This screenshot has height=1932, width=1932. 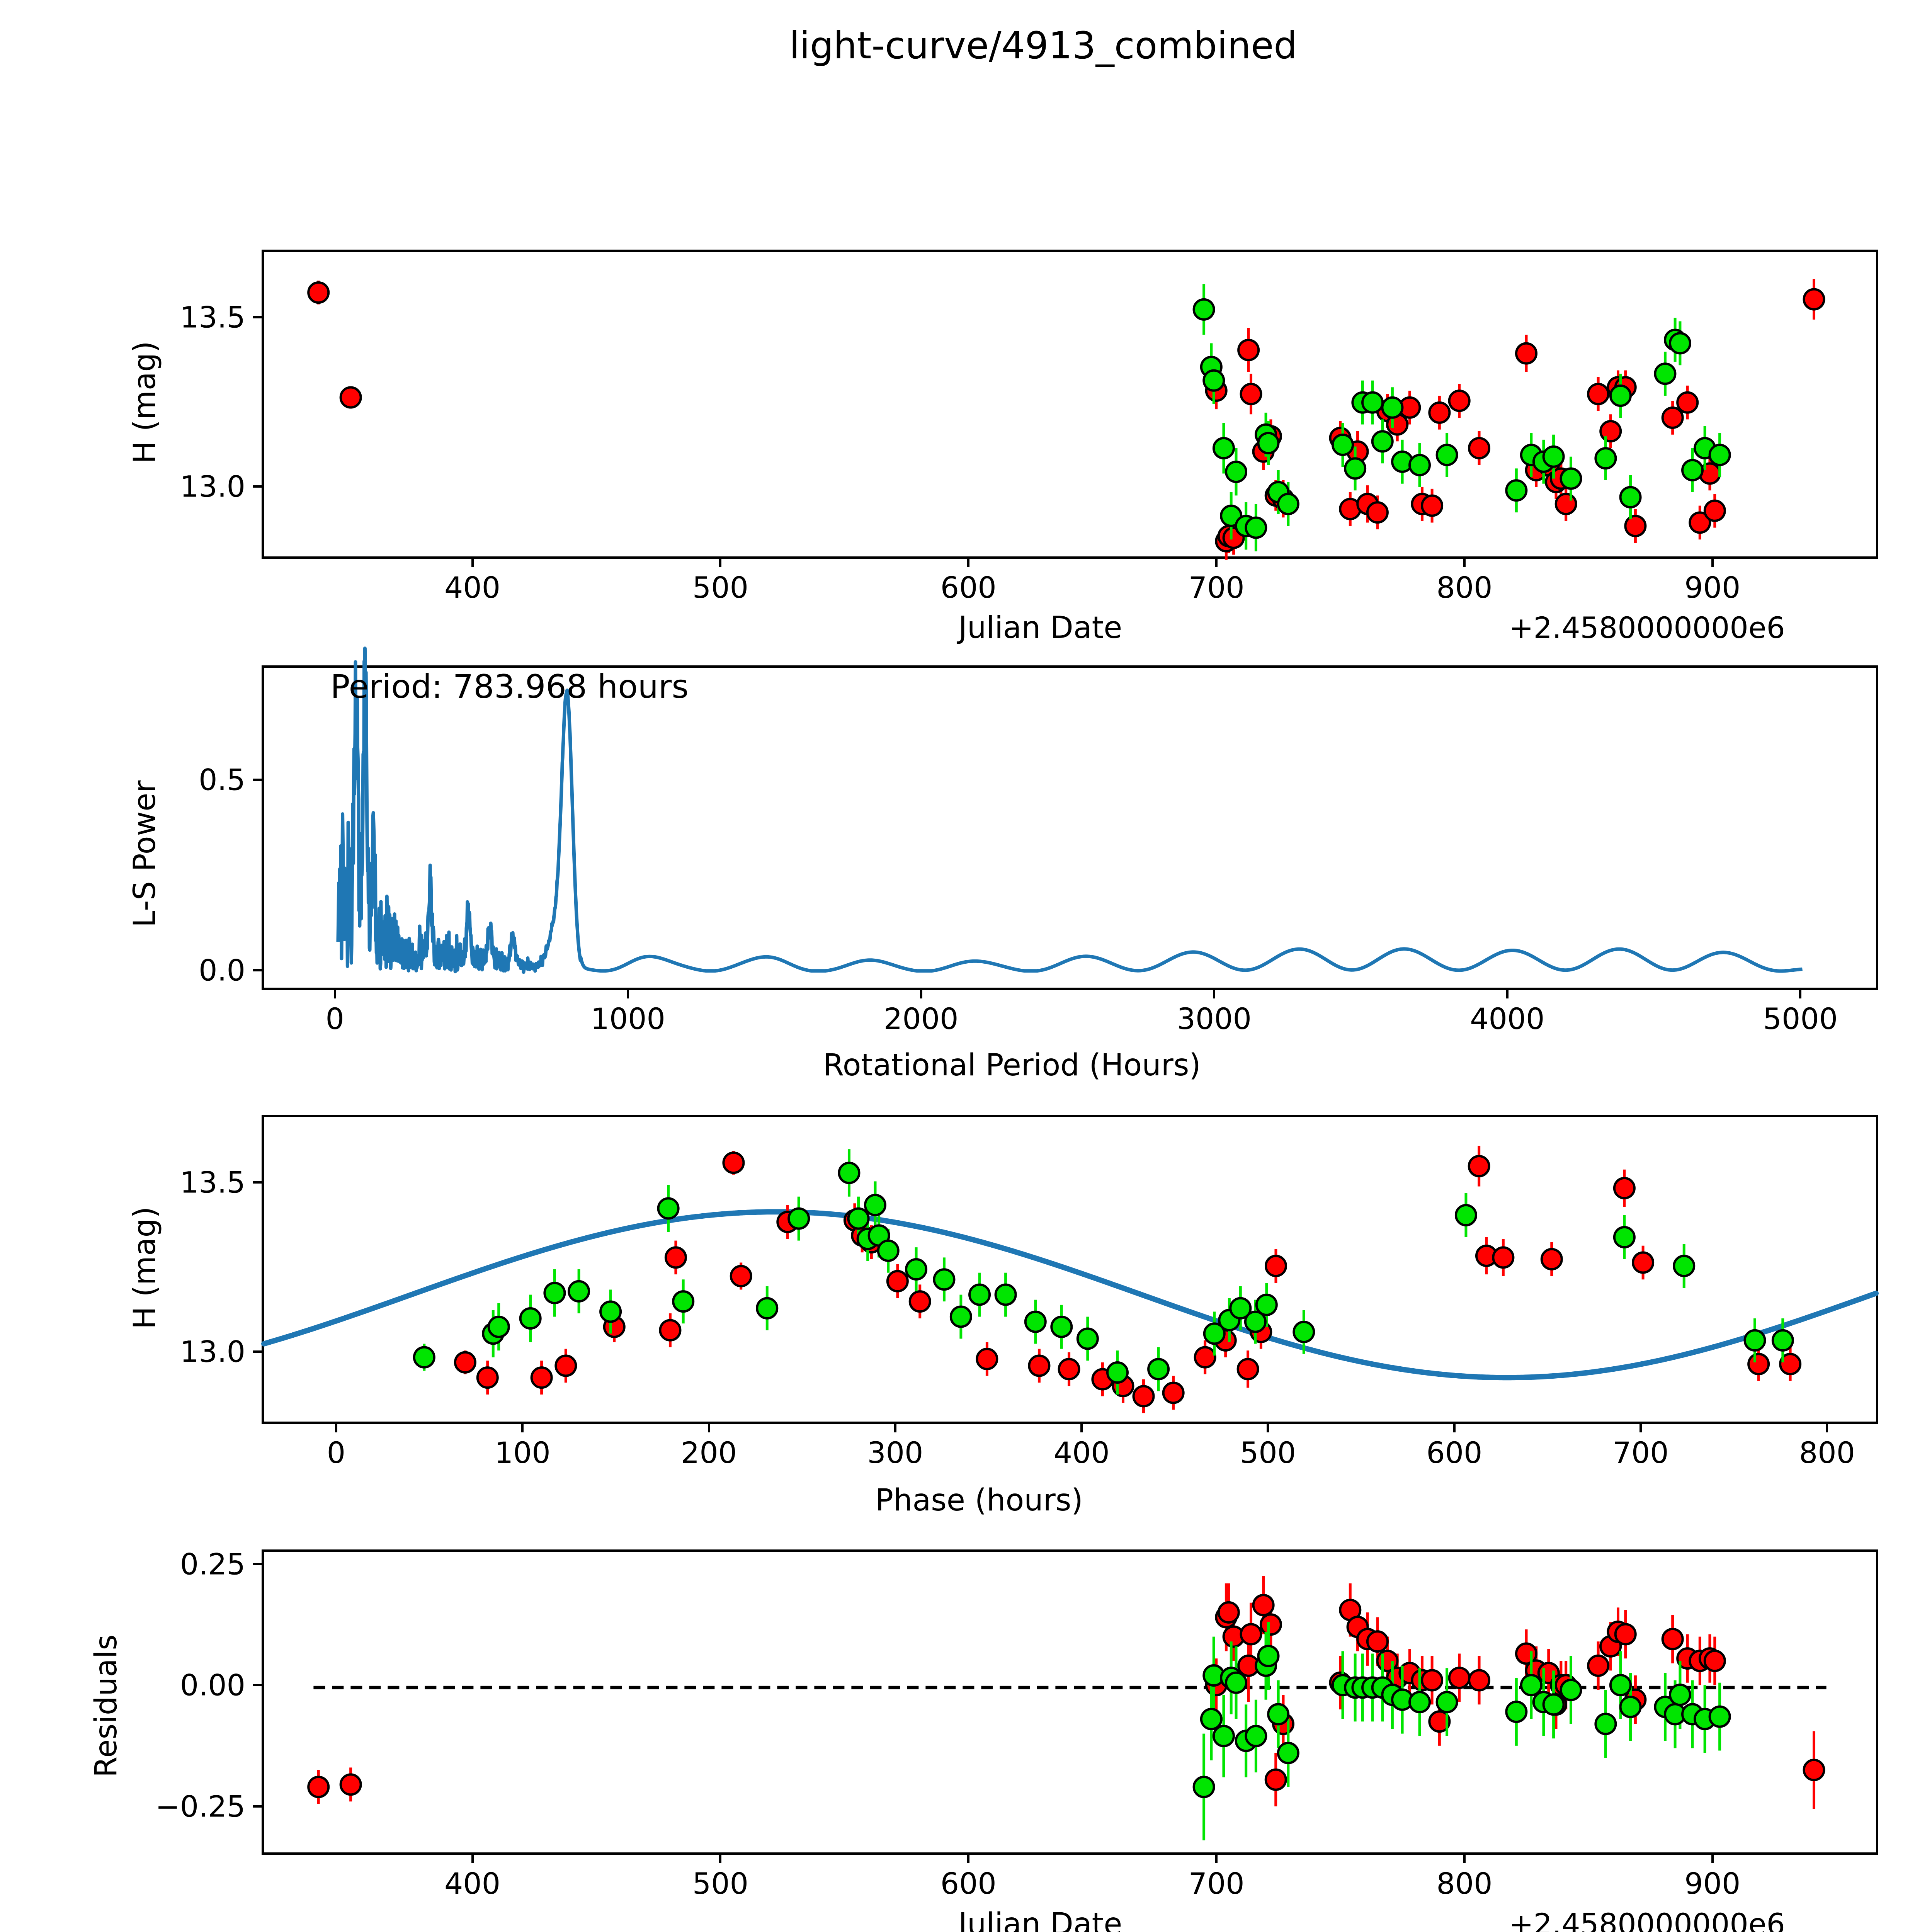 I want to click on x-tick-label: 200, so click(x=709, y=1453).